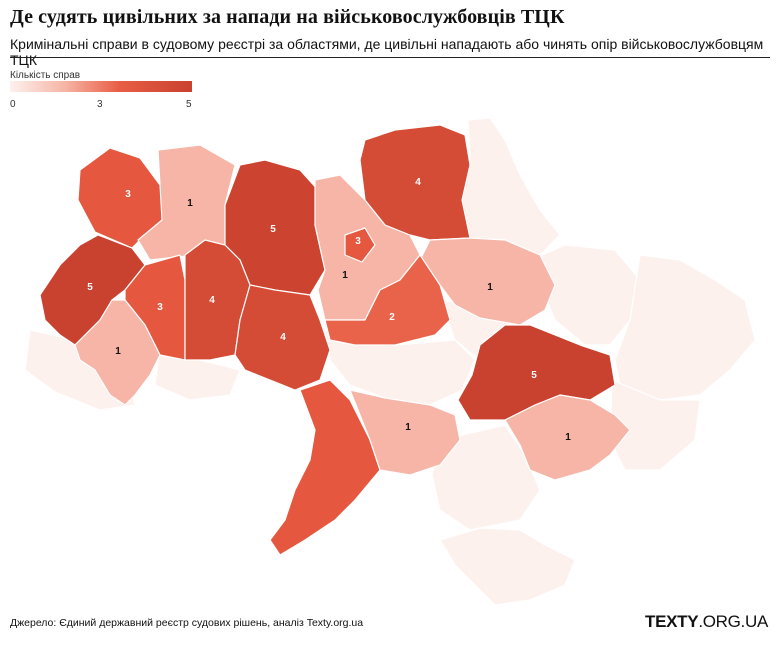  I want to click on region-kharkiv, so click(580, 295).